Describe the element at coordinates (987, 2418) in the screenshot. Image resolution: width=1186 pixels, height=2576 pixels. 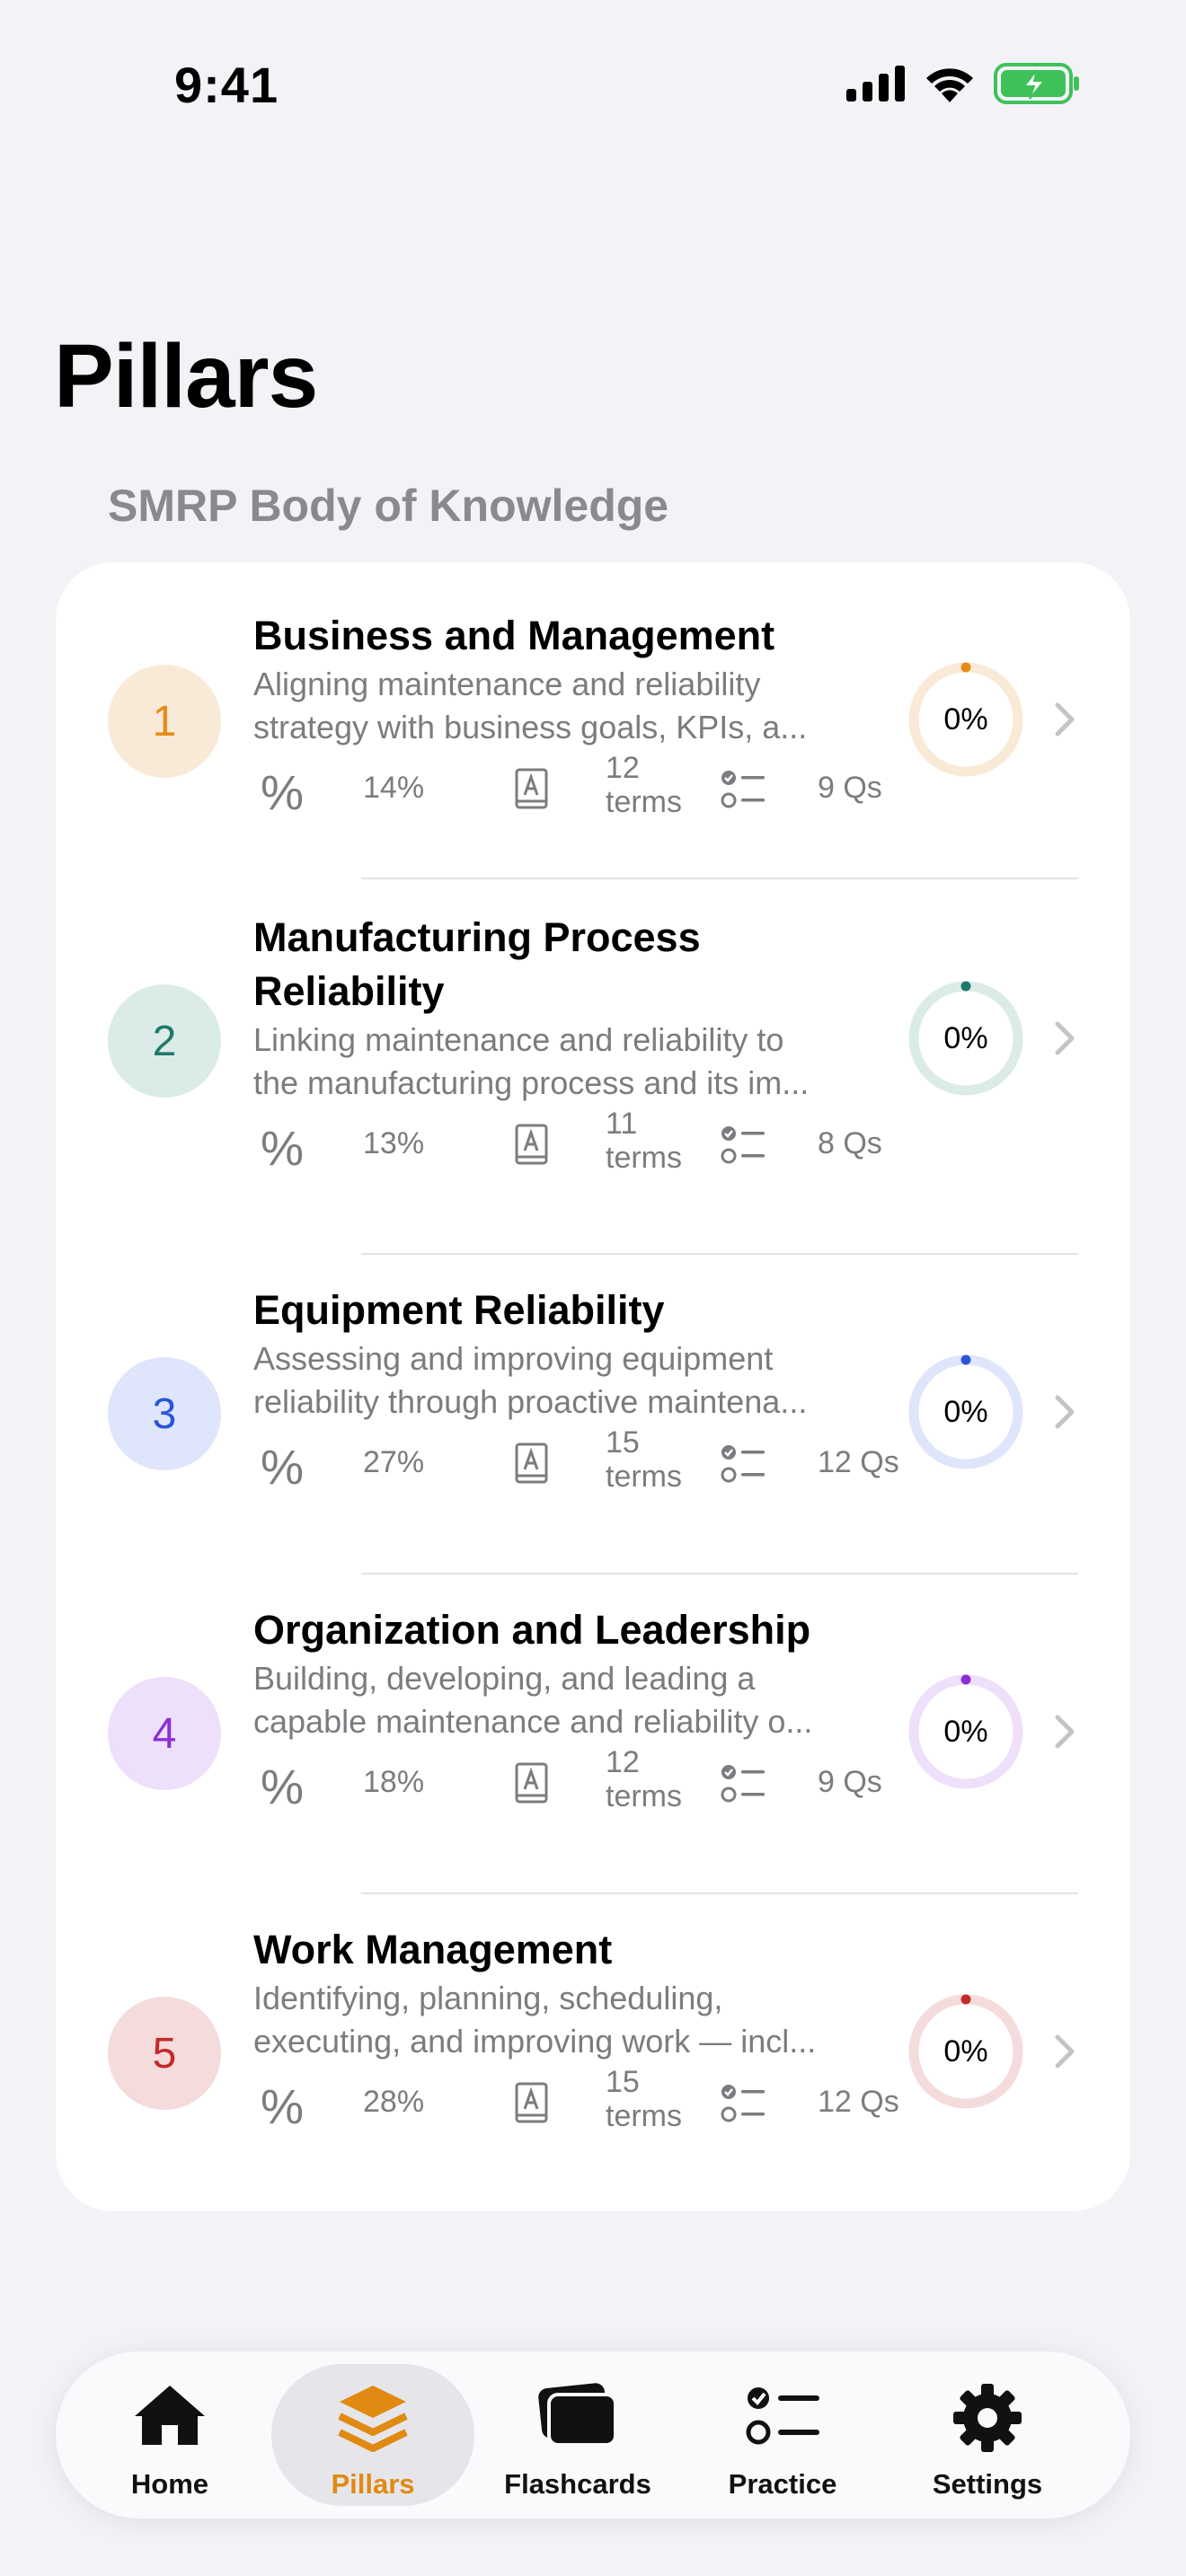
I see `gear-icon` at that location.